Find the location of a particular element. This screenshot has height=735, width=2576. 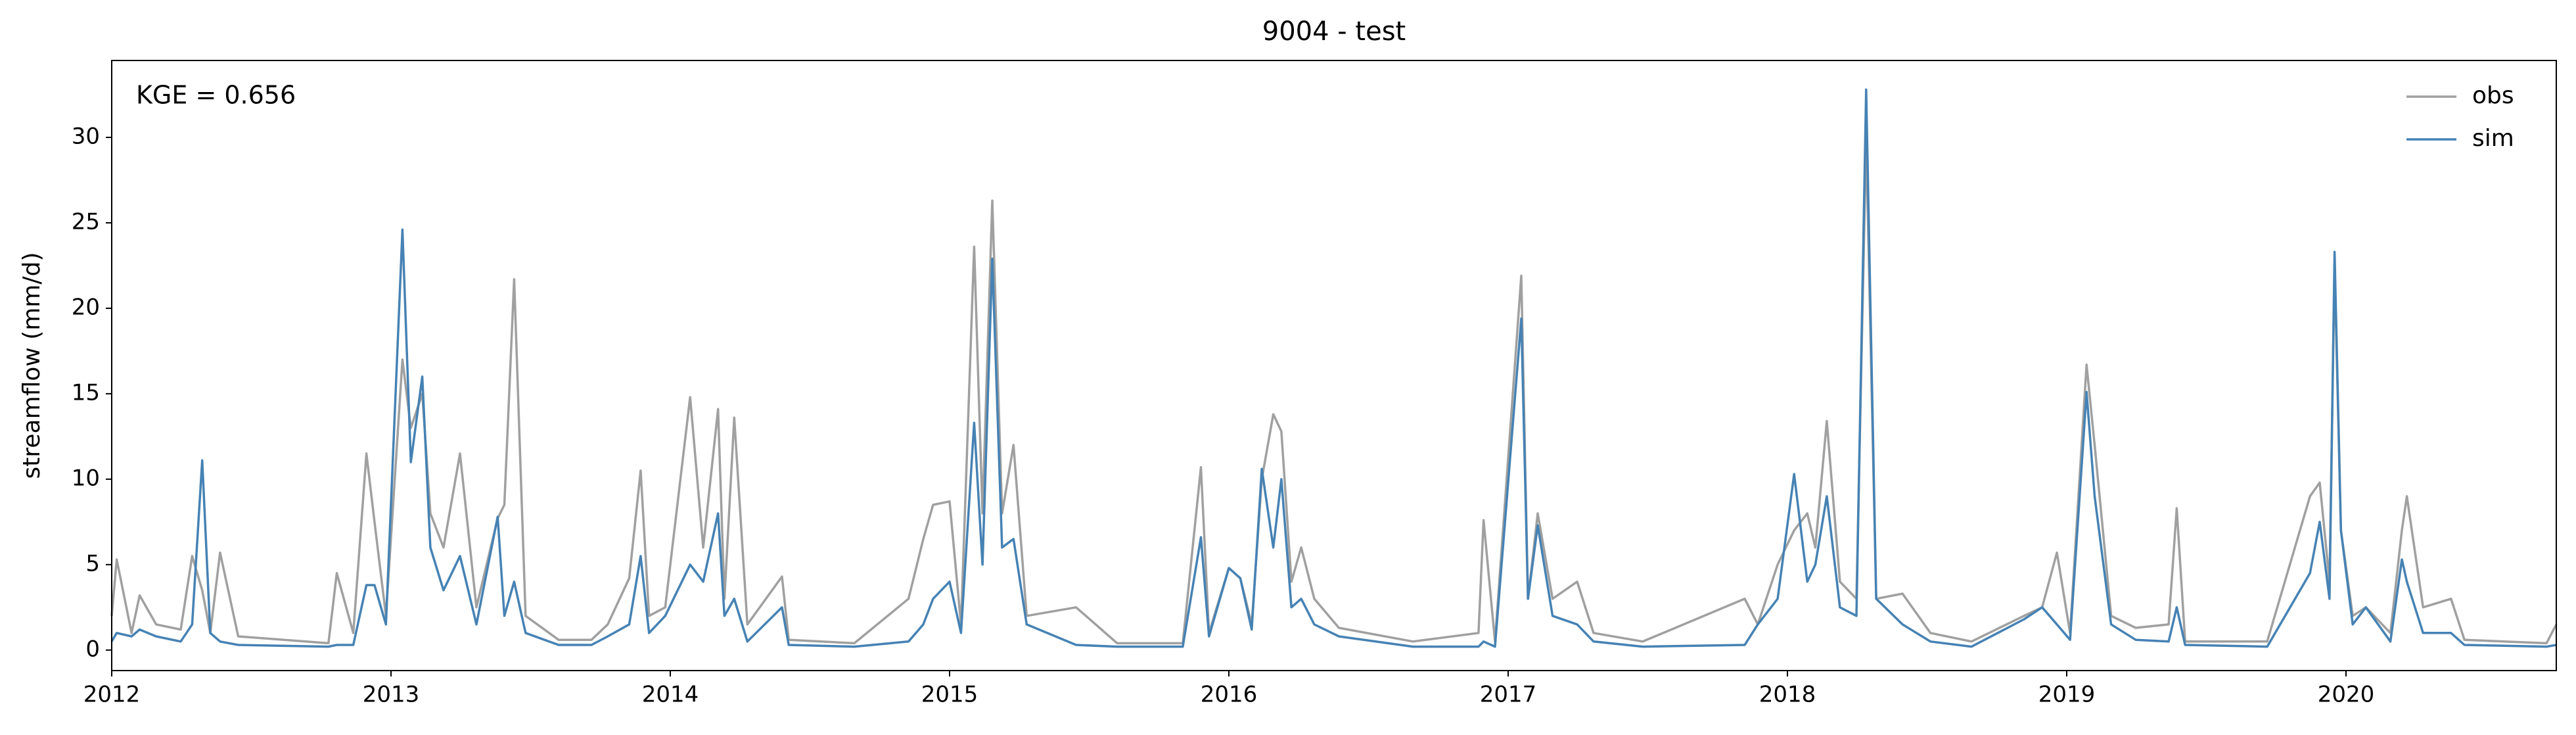

y-axis-label: streamflow (mm/d) is located at coordinates (32, 365).